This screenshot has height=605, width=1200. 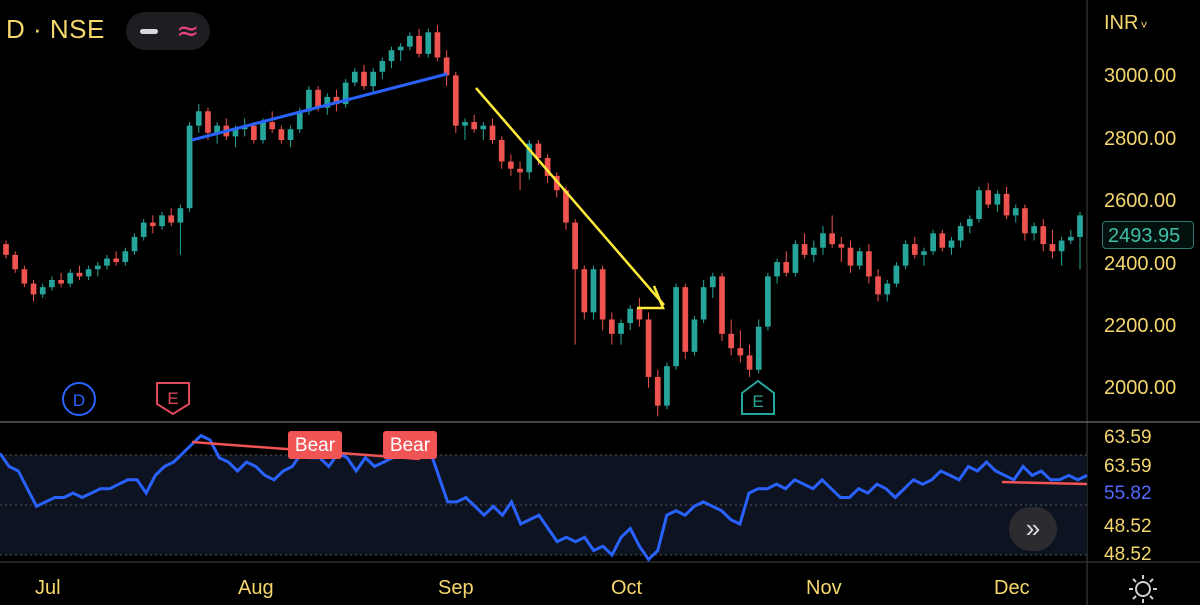 I want to click on settings-icon, so click(x=1143, y=589).